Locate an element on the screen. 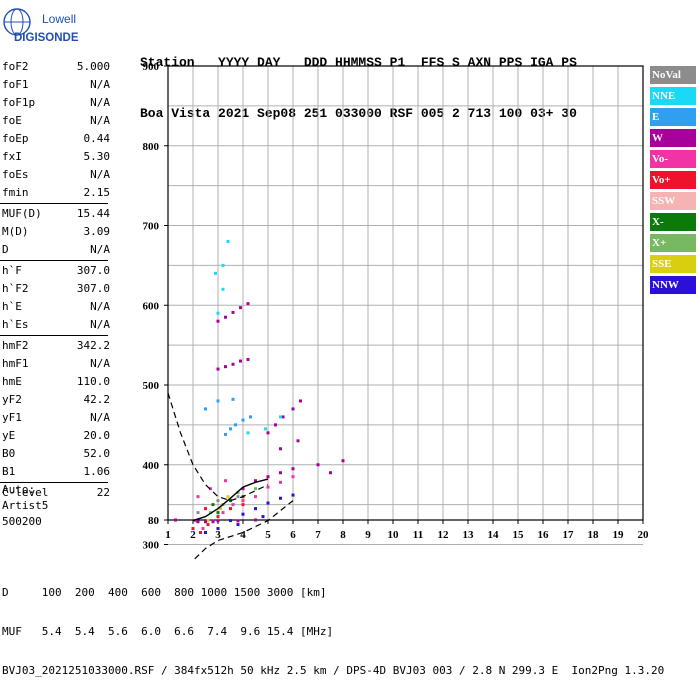 The height and width of the screenshot is (690, 700). param-label: foEs is located at coordinates (15, 174).